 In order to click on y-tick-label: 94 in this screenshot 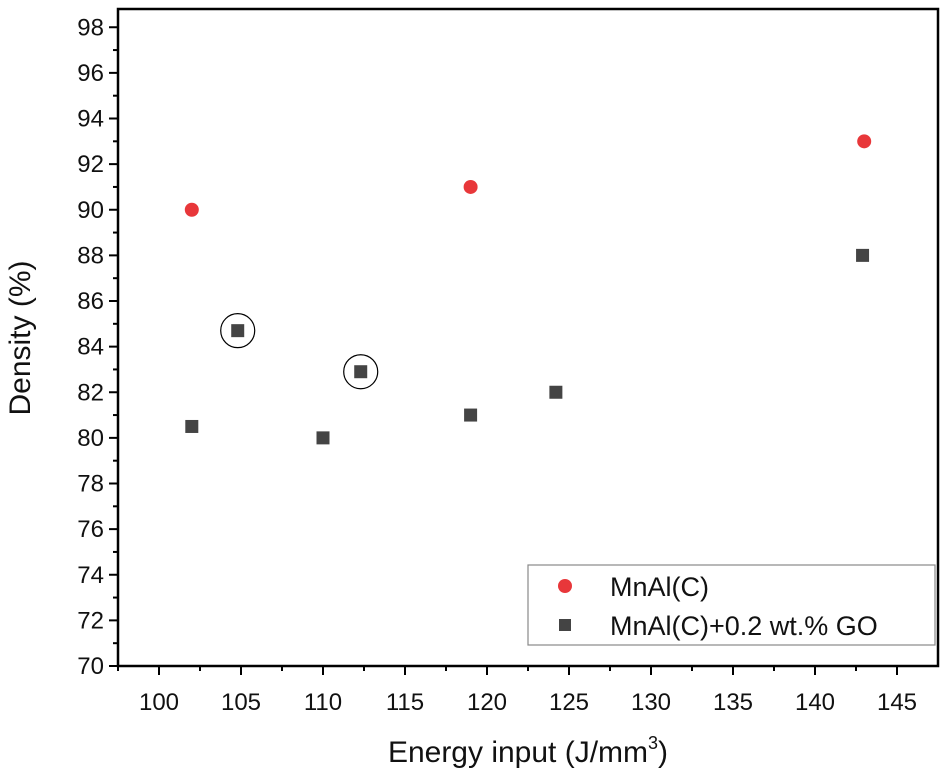, I will do `click(90, 119)`.